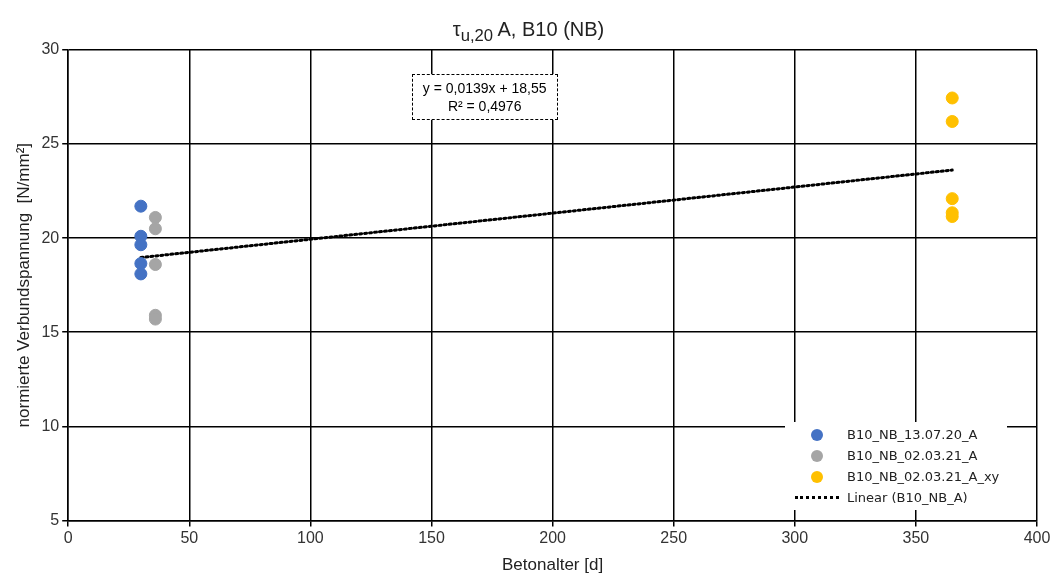  What do you see at coordinates (55, 519) in the screenshot?
I see `y-tick-label: 5` at bounding box center [55, 519].